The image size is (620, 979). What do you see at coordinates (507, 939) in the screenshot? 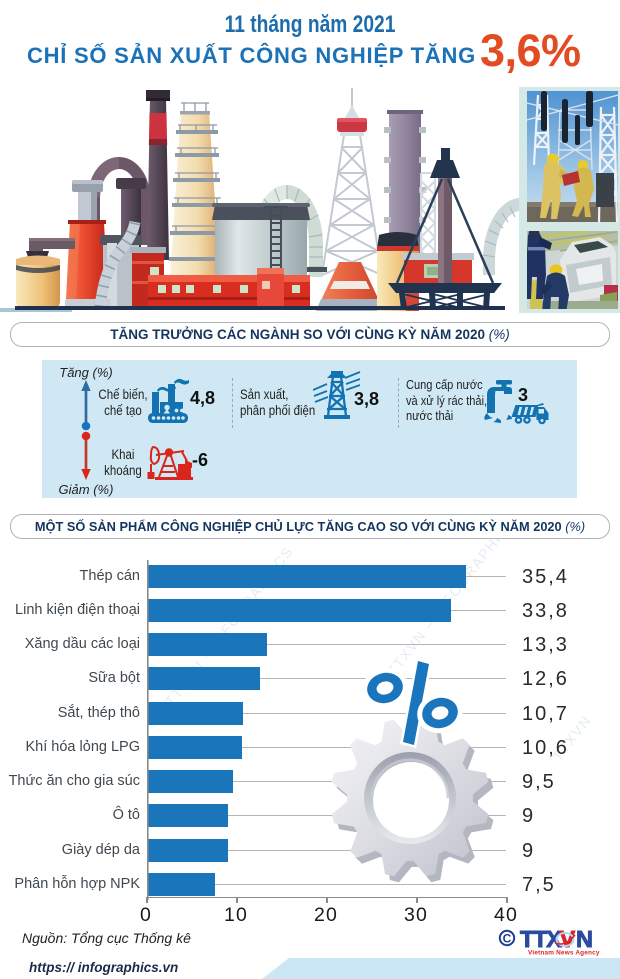
I see `svg-text: C` at bounding box center [507, 939].